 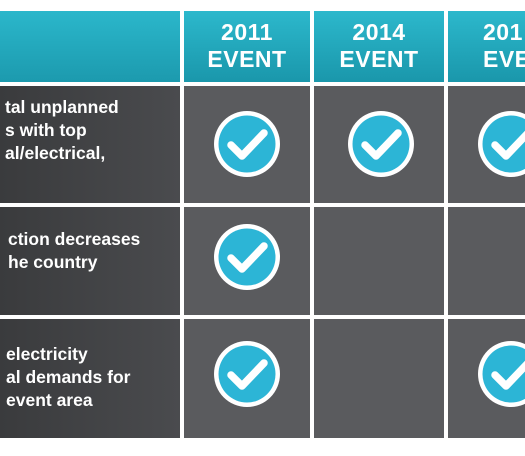 I want to click on header-blank-cell, so click(x=90, y=46).